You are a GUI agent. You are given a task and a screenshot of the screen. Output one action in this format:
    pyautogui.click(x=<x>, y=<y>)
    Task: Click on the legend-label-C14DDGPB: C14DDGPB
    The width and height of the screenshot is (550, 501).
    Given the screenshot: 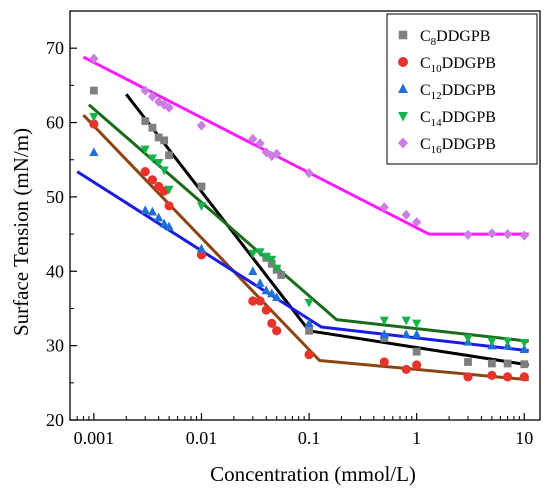 What is the action you would take?
    pyautogui.click(x=458, y=119)
    